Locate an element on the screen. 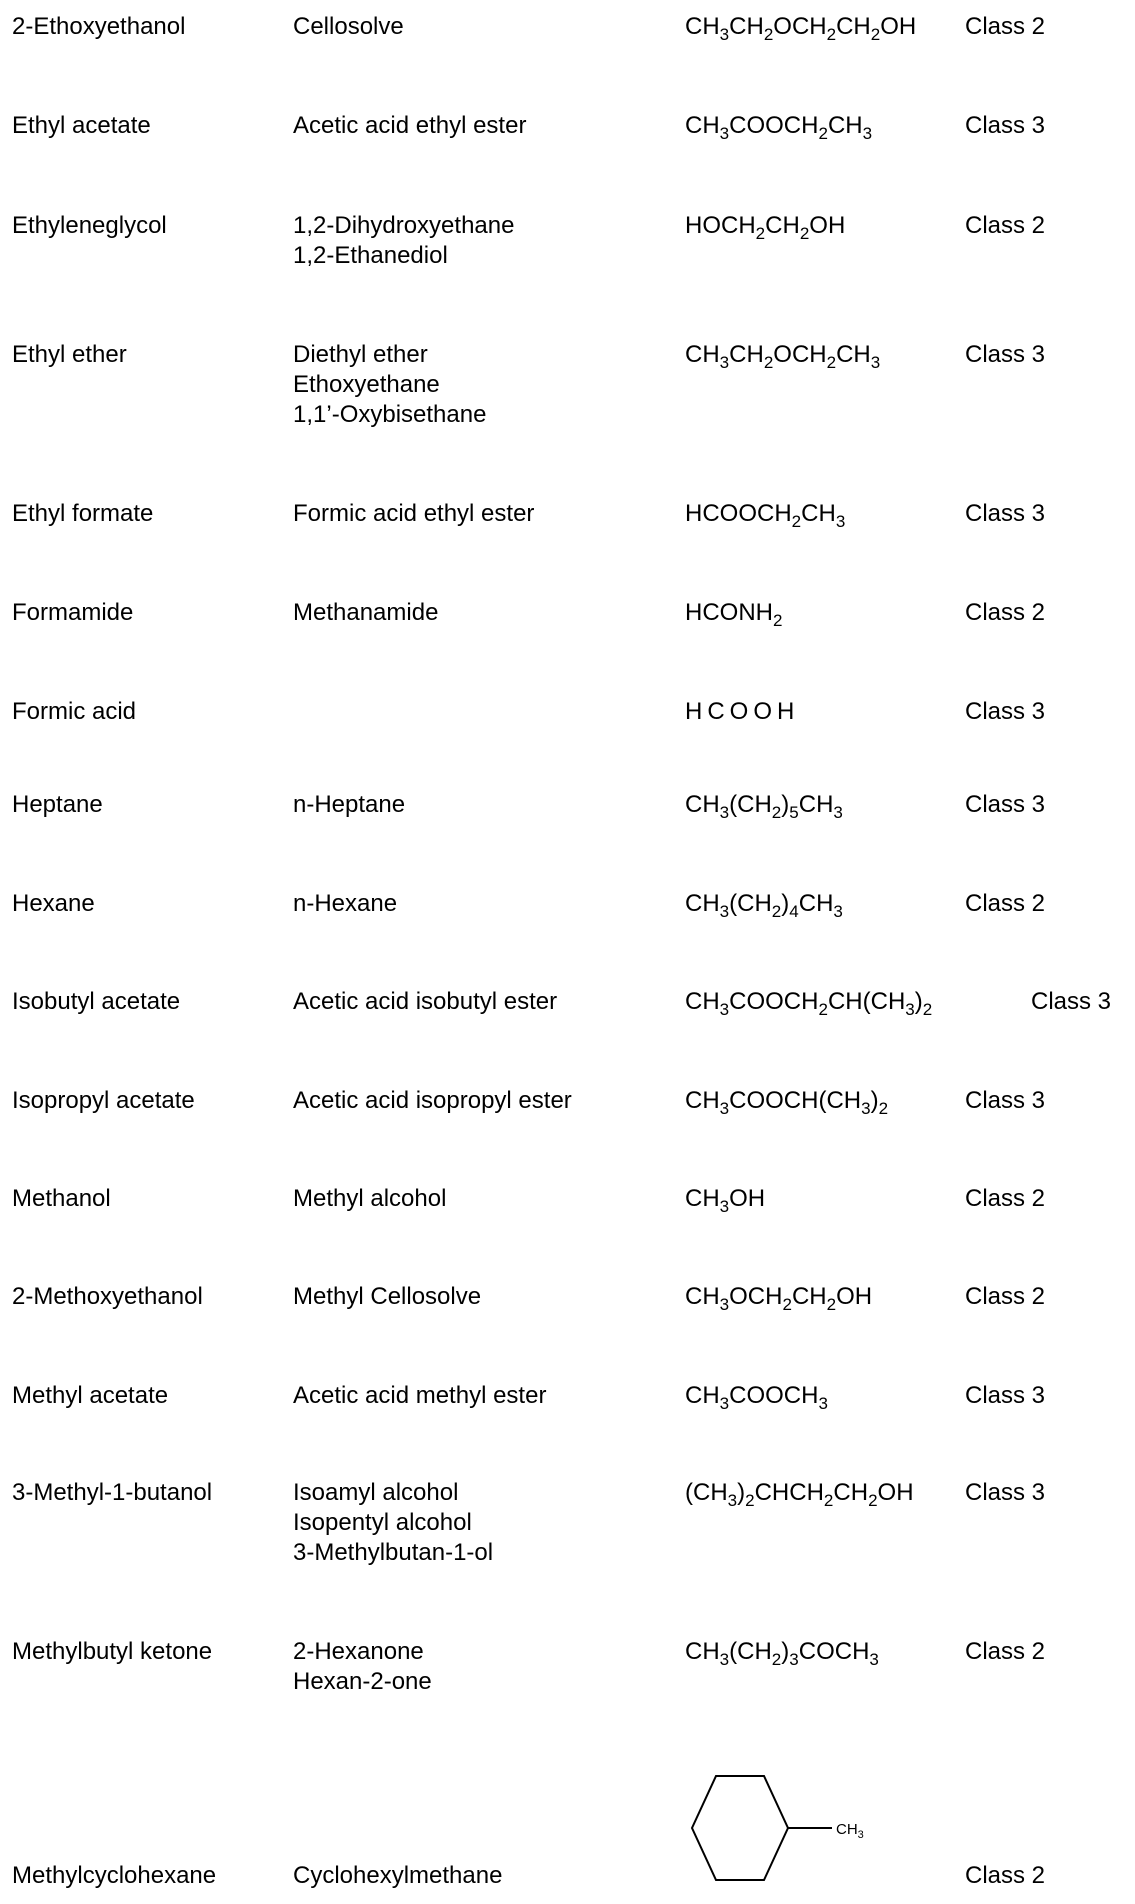 This screenshot has width=1135, height=1904. synonym: Hexan-2-one is located at coordinates (362, 1681).